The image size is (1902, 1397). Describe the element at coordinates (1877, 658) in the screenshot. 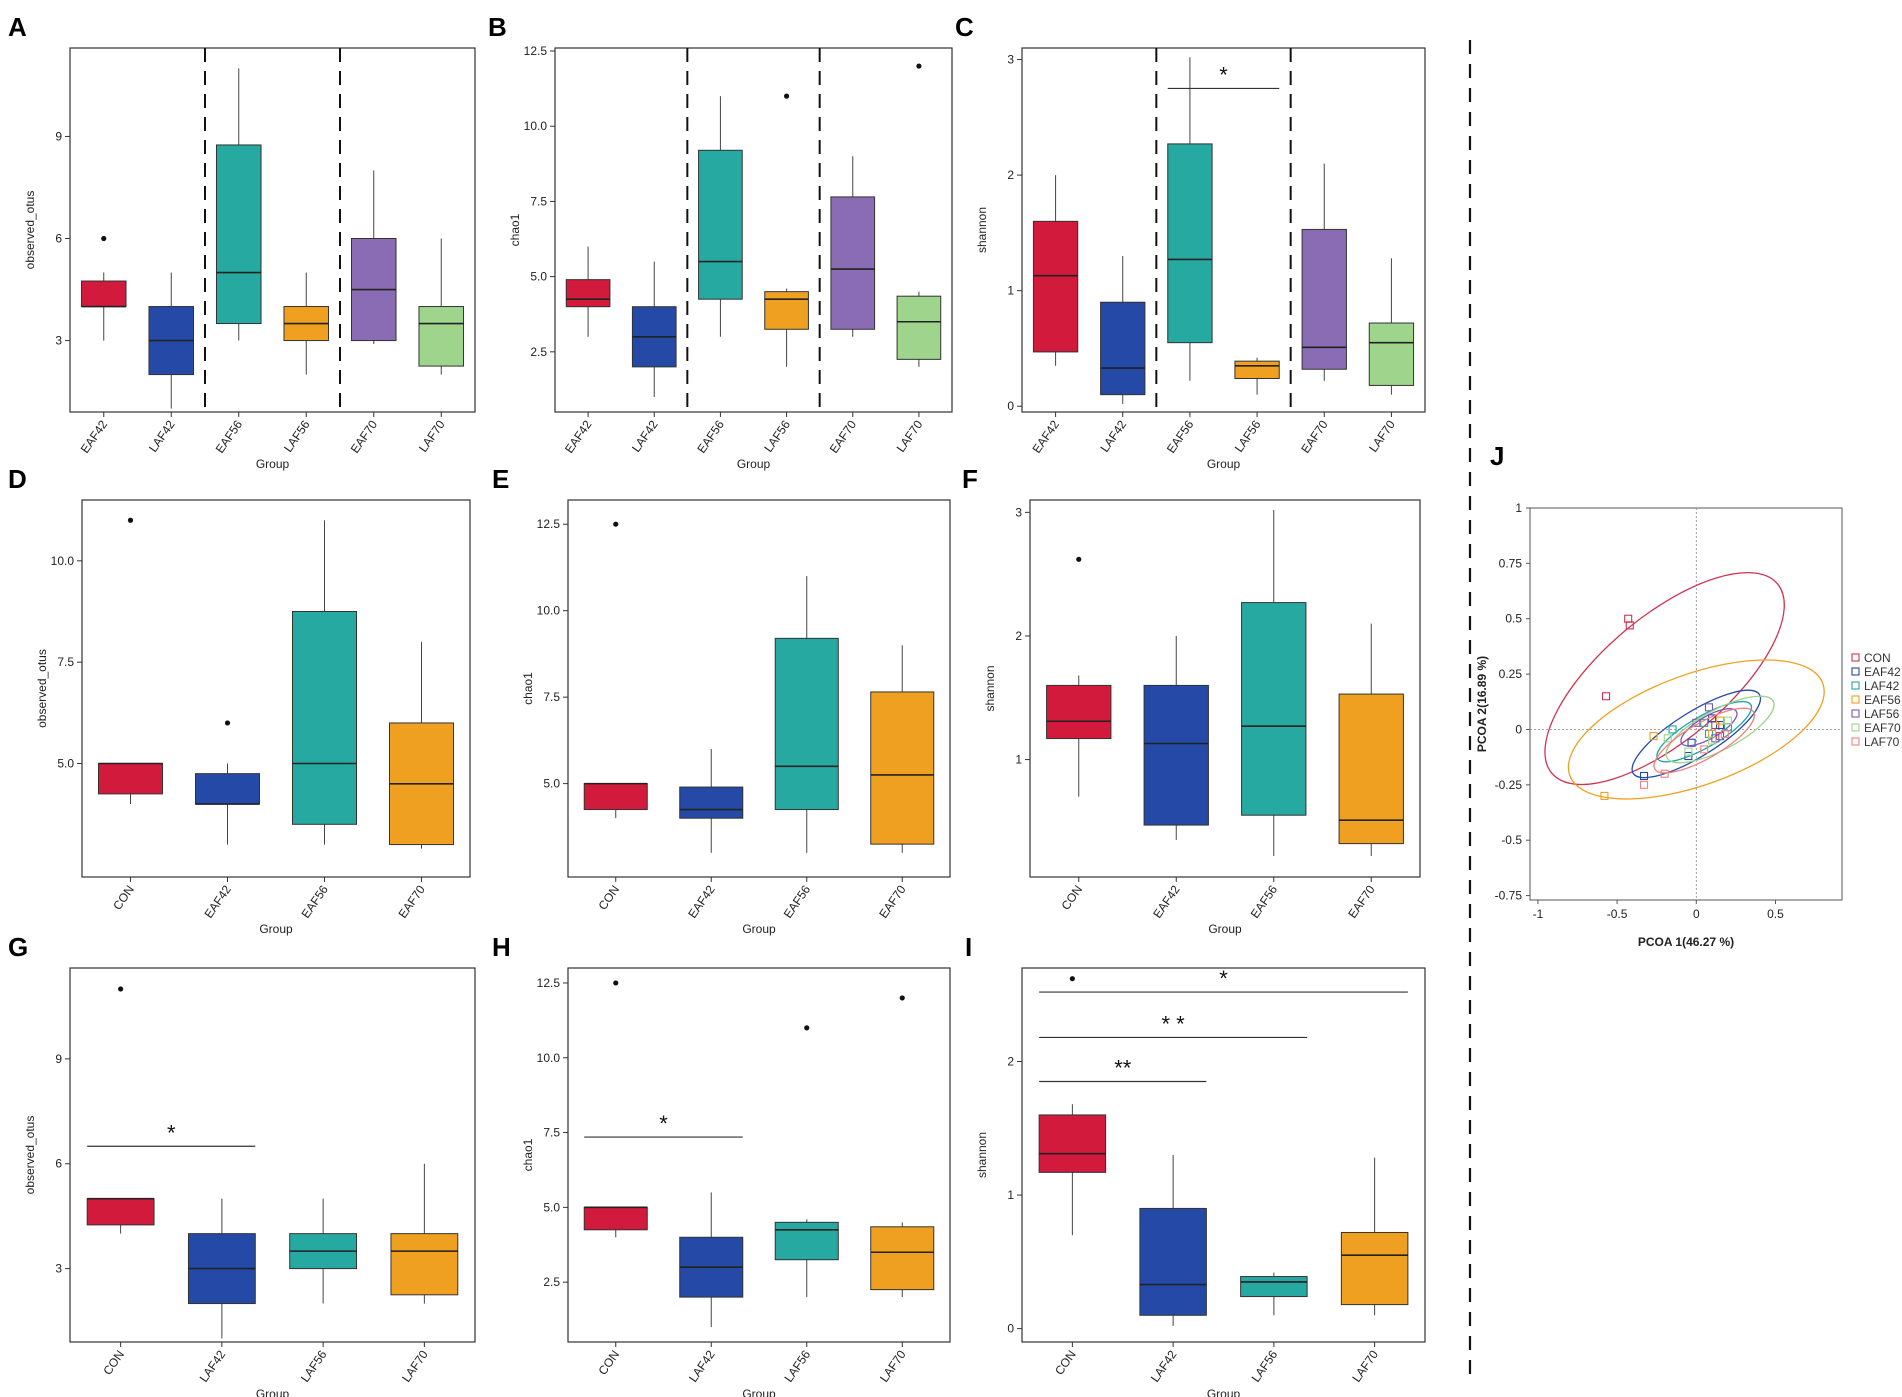

I see `legend-label: CON` at that location.